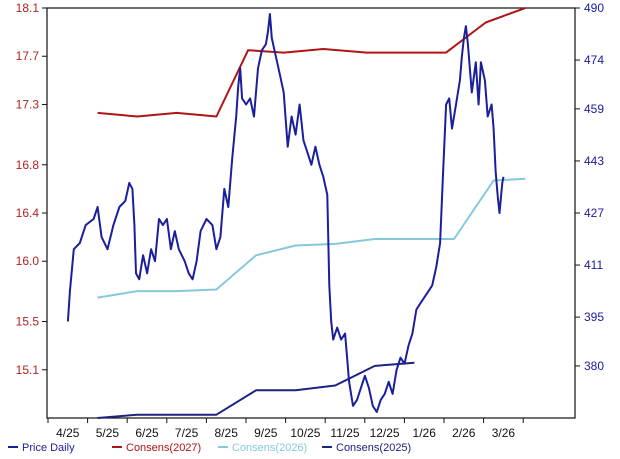 The height and width of the screenshot is (459, 620). I want to click on right-tick-label: 395, so click(594, 317).